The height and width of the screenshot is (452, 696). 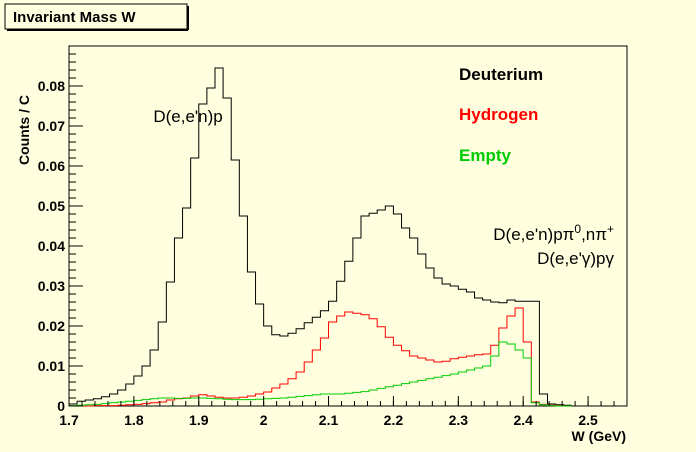 What do you see at coordinates (575, 258) in the screenshot?
I see `annotation-2: D(e,e'γ)pγ` at bounding box center [575, 258].